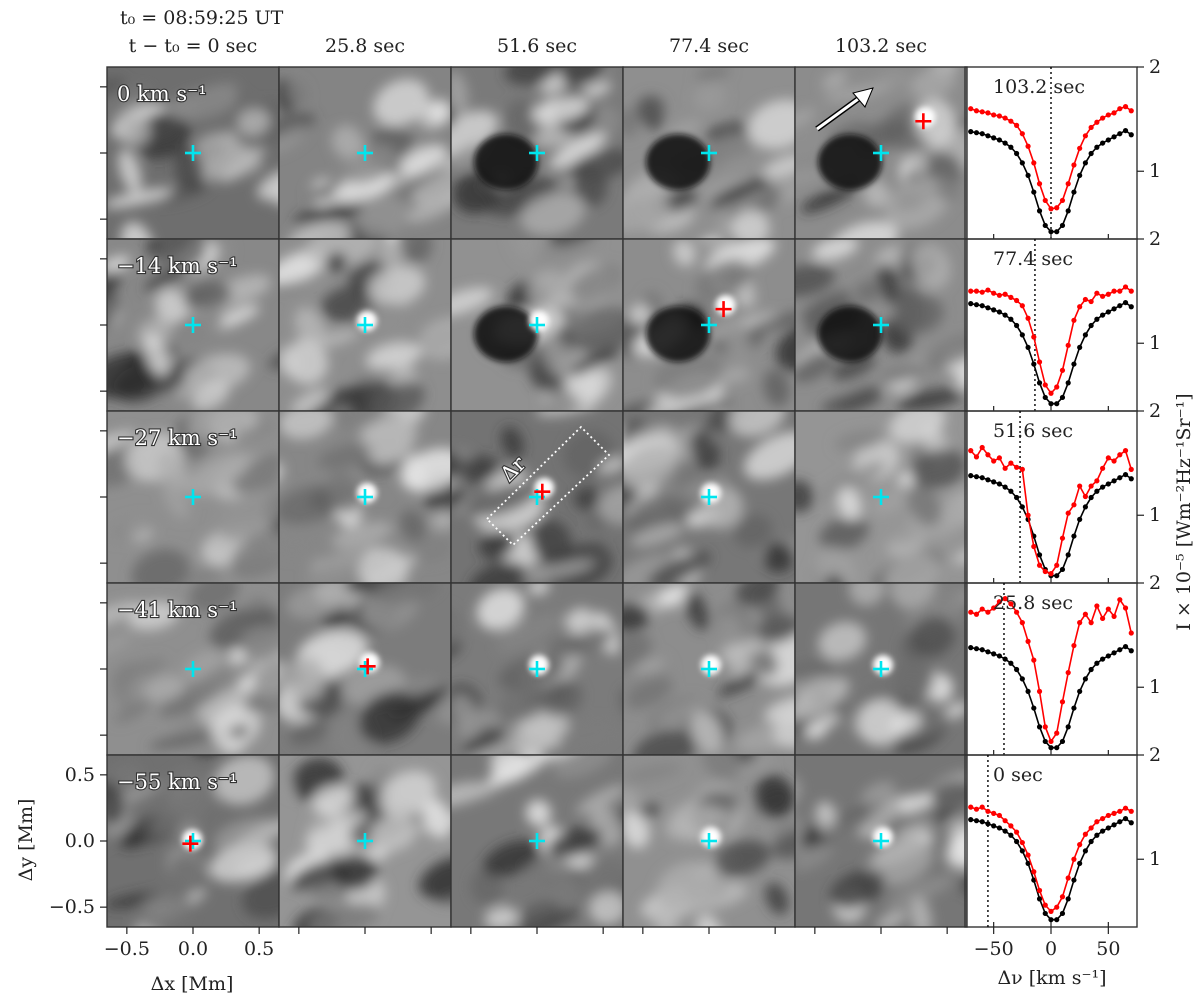 Image resolution: width=1200 pixels, height=1008 pixels. What do you see at coordinates (162, 94) in the screenshot?
I see `row-velocity-label: 0 km s⁻¹` at bounding box center [162, 94].